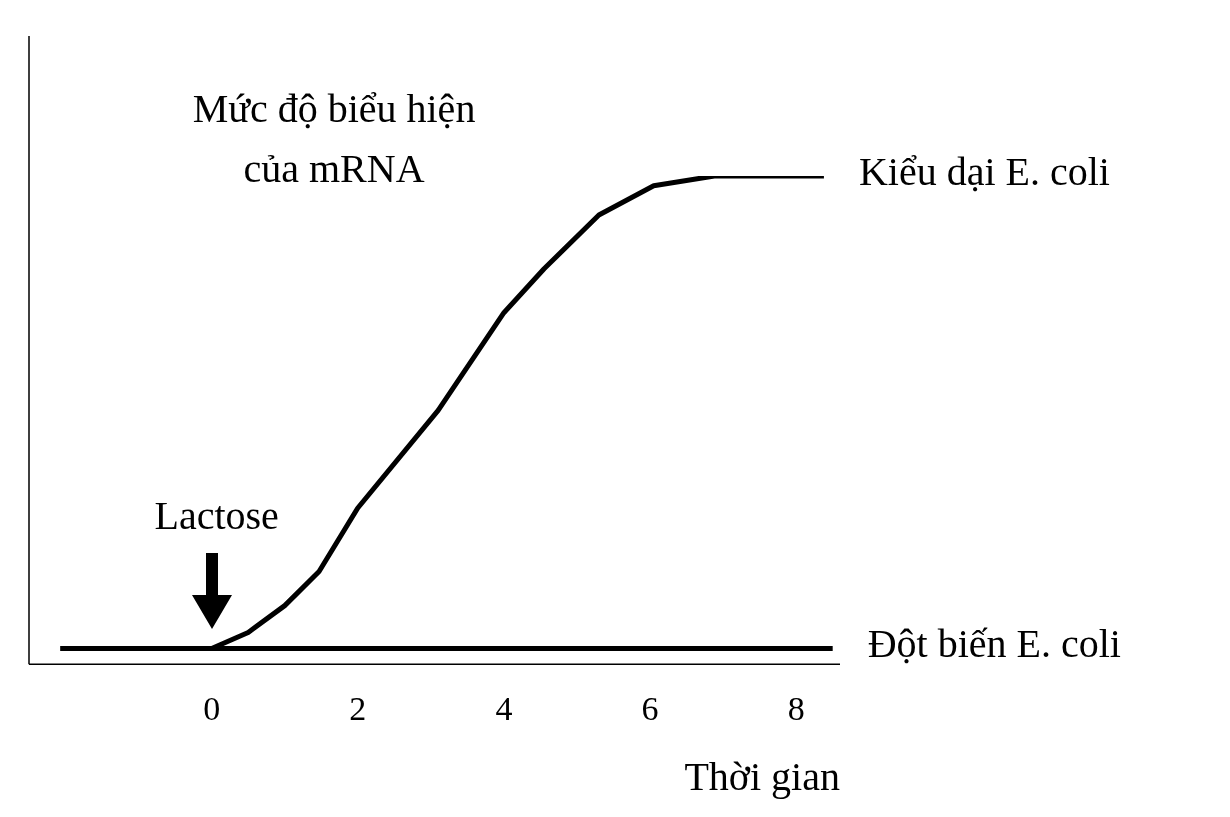  Describe the element at coordinates (984, 171) in the screenshot. I see `series-label: Kiểu dại E. coli` at that location.